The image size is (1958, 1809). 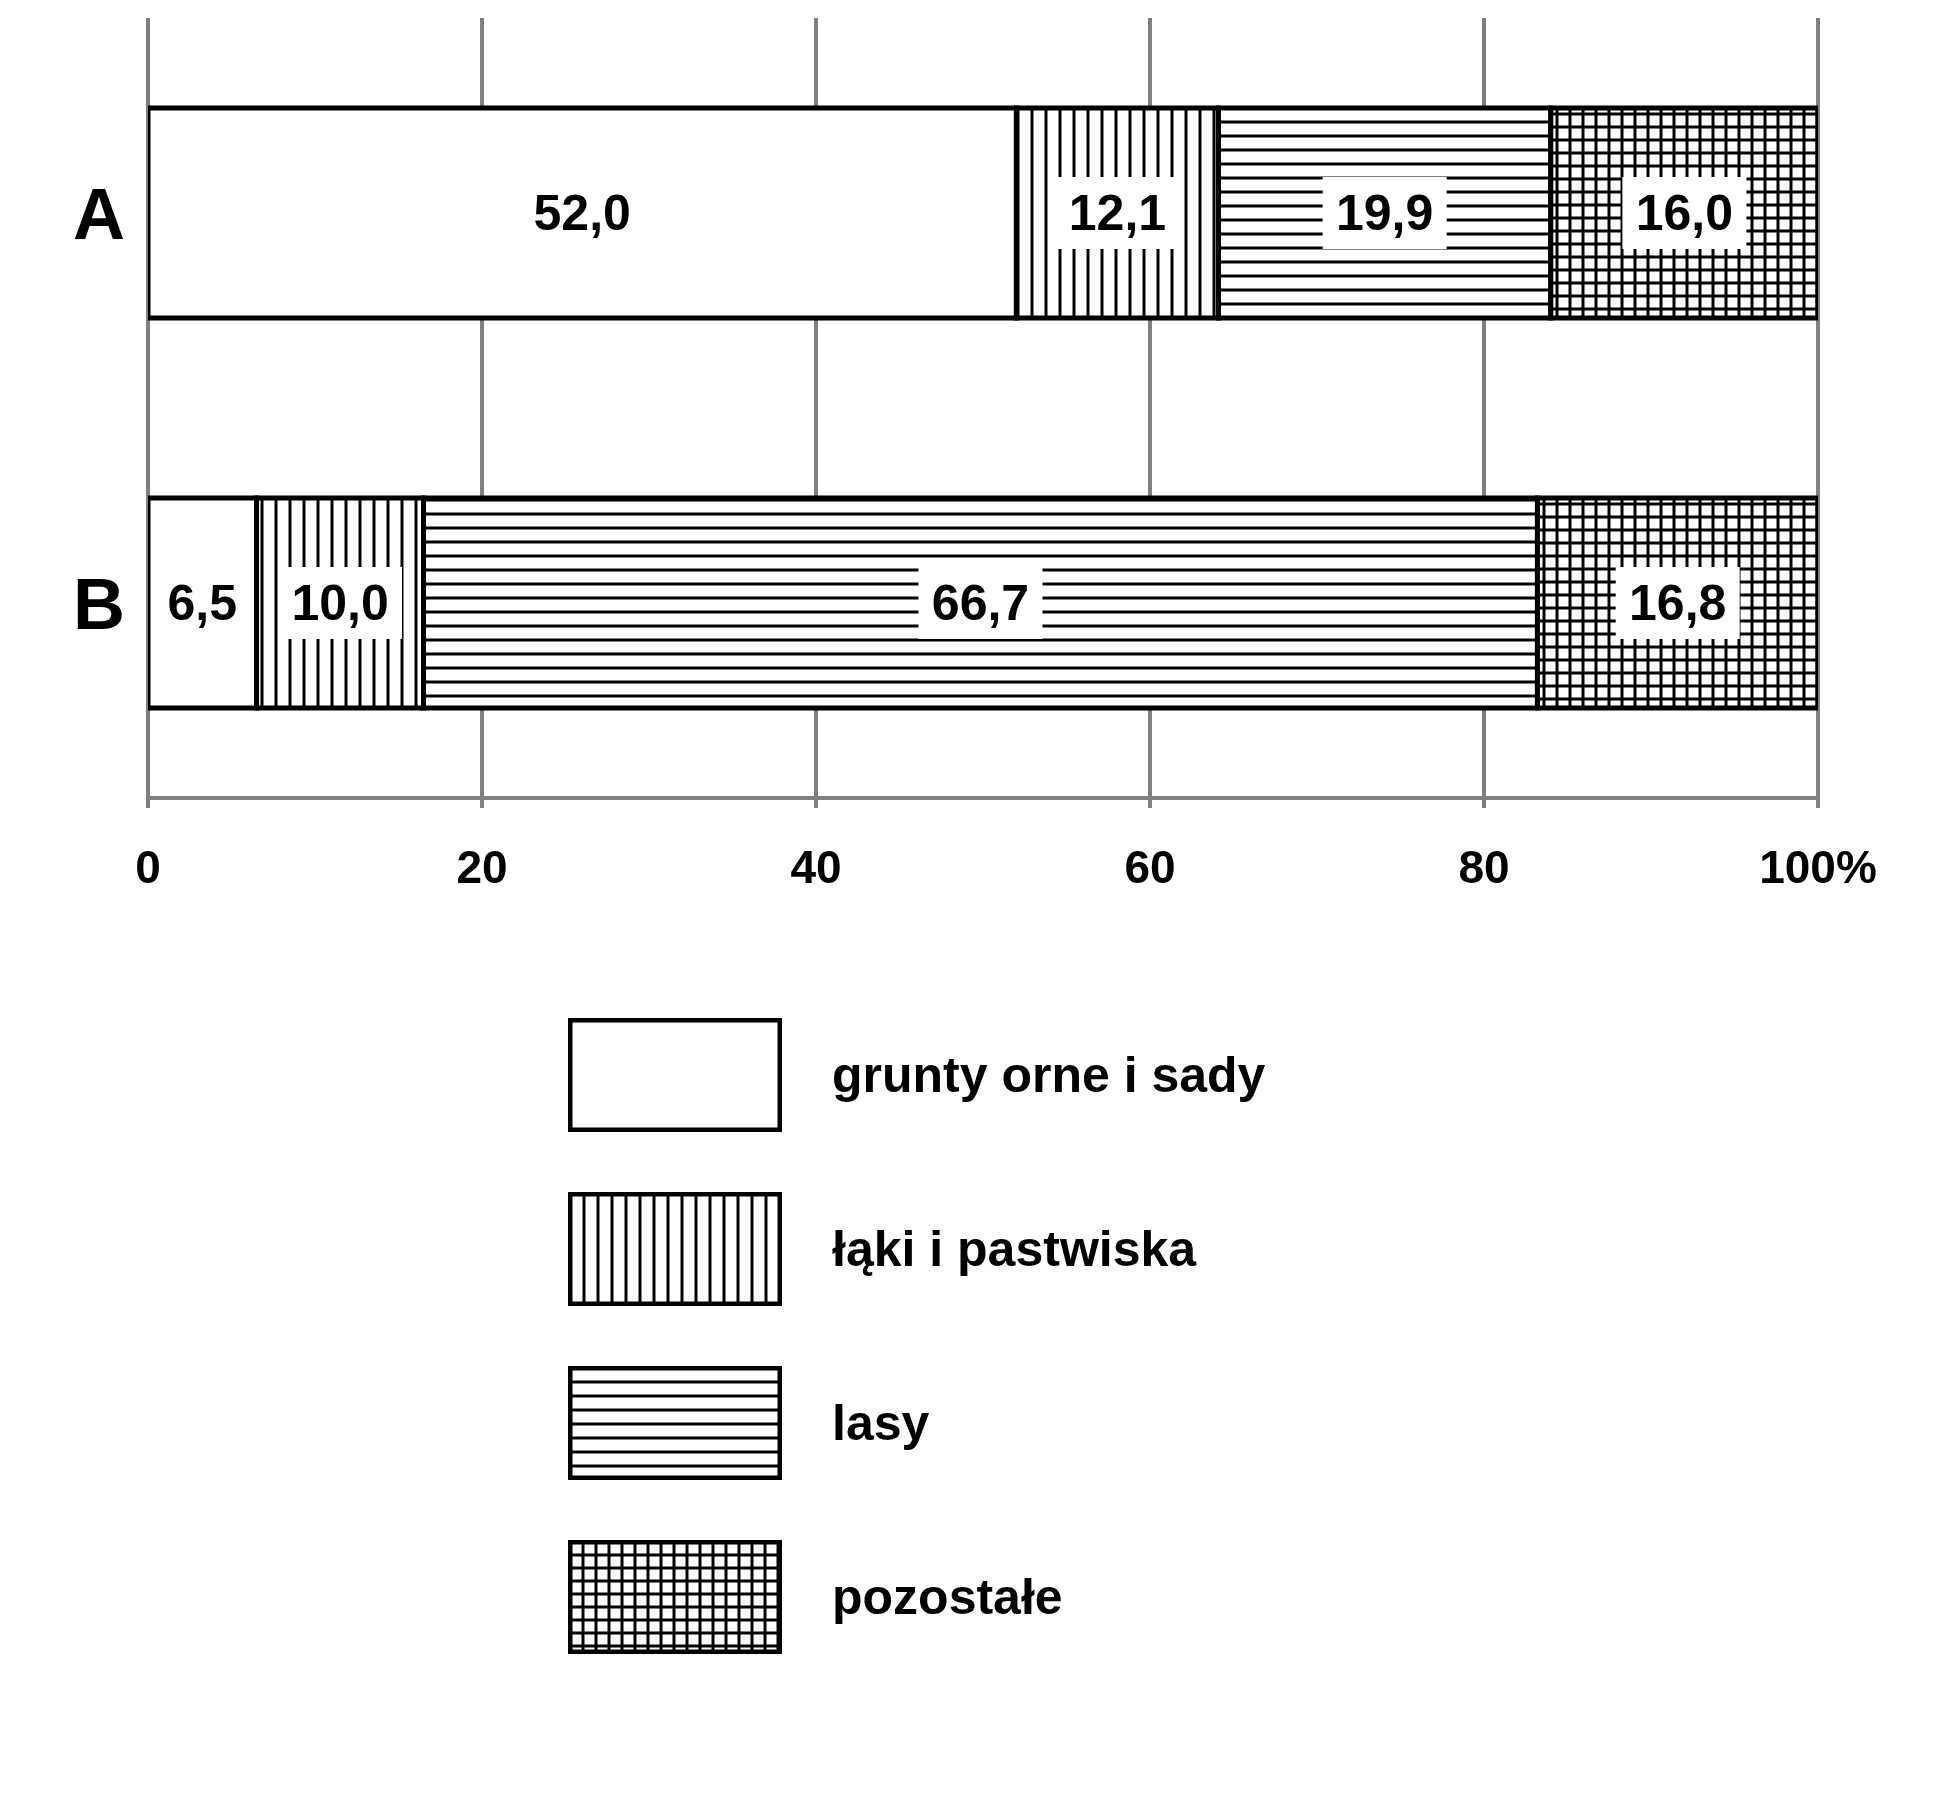 I want to click on x-tick-label: 100%, so click(x=1818, y=866).